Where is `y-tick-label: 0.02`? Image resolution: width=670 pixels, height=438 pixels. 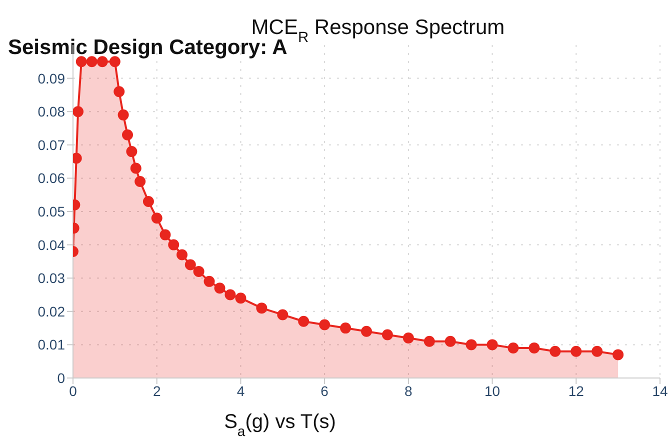 y-tick-label: 0.02 is located at coordinates (52, 311).